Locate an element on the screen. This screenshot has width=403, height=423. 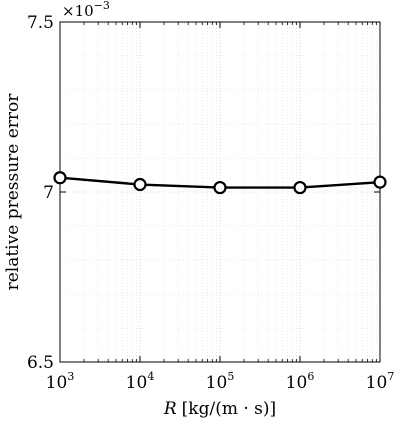
x-axis-label: R [kg/(m · s)] is located at coordinates (219, 409).